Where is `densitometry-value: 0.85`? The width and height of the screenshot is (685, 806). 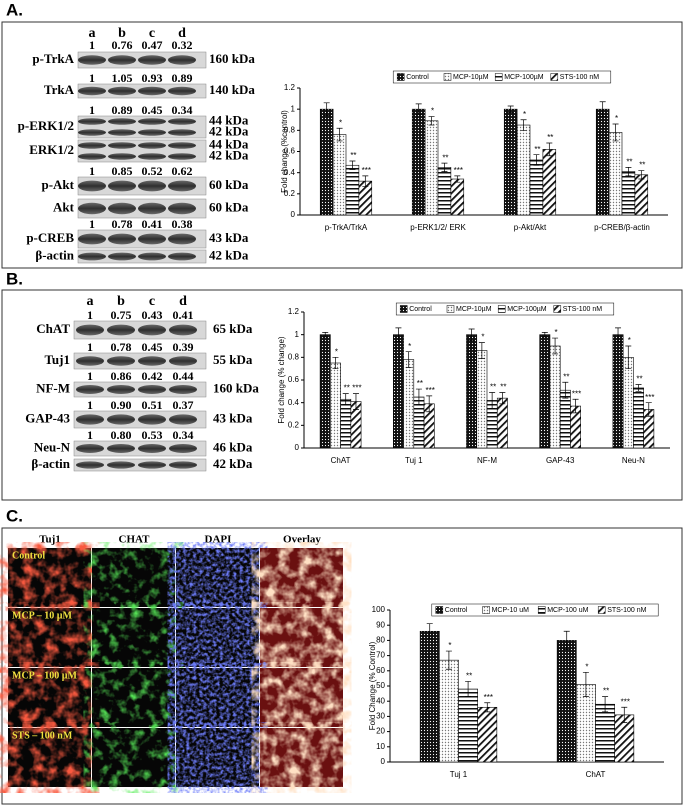
densitometry-value: 0.85 is located at coordinates (122, 171).